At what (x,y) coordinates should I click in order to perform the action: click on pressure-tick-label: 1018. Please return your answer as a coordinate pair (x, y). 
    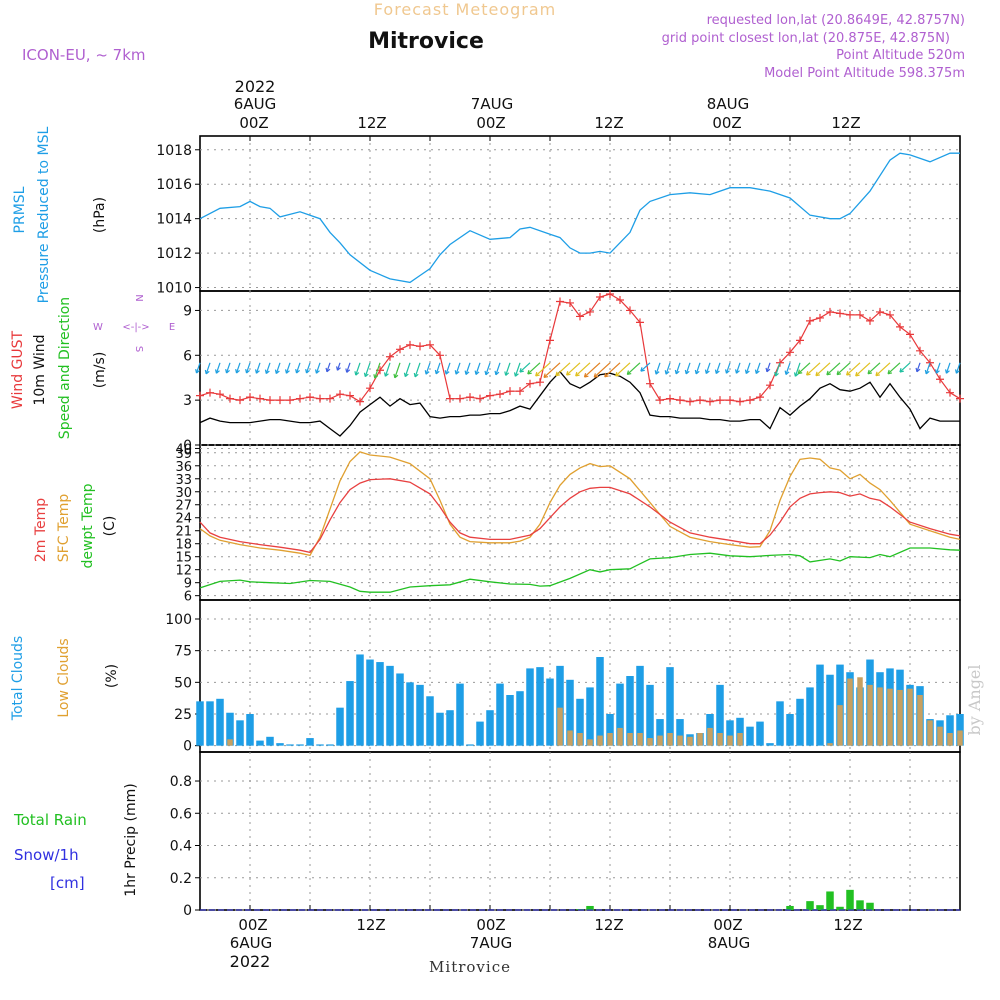
    Looking at the image, I should click on (174, 151).